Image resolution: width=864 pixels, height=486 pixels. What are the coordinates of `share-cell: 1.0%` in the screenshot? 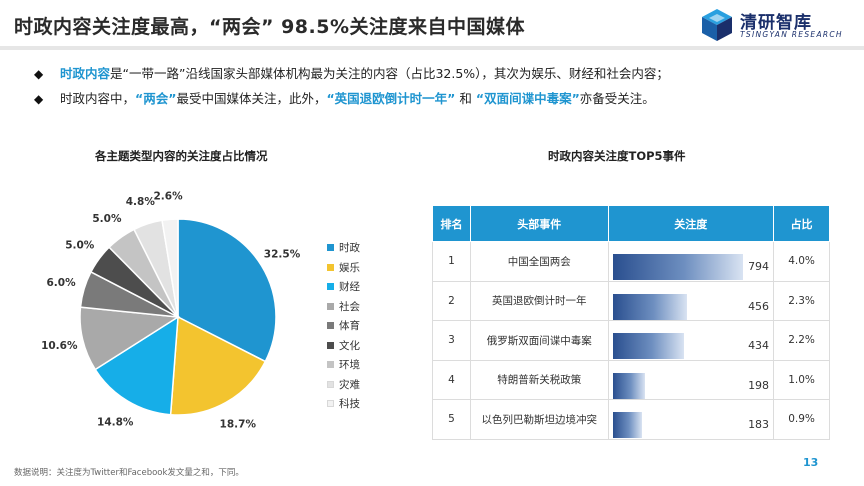 It's located at (801, 380).